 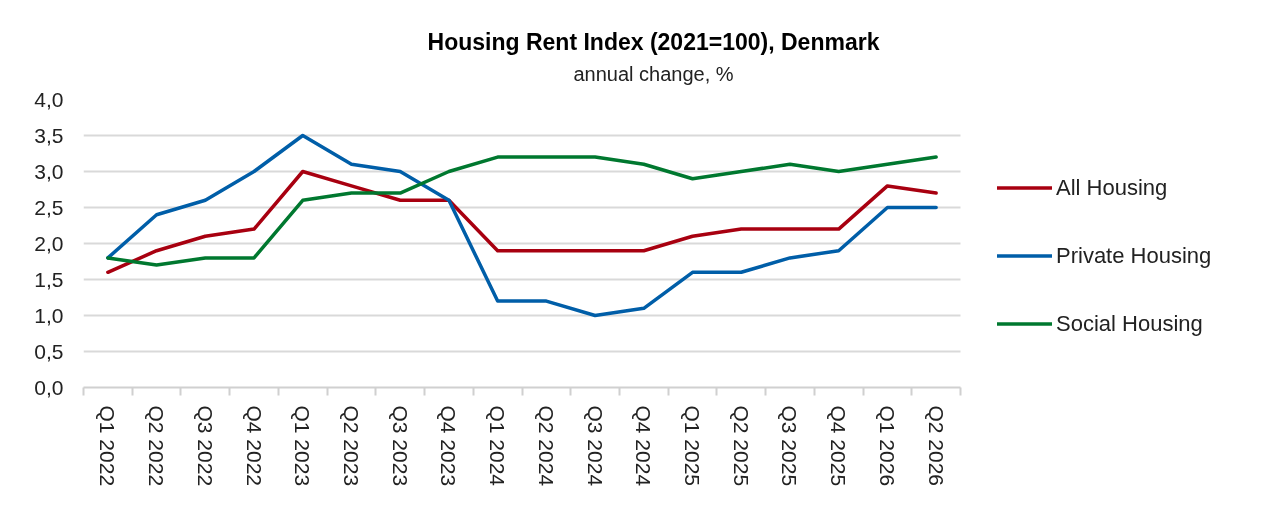 I want to click on legend-label: All Housing, so click(x=1112, y=187).